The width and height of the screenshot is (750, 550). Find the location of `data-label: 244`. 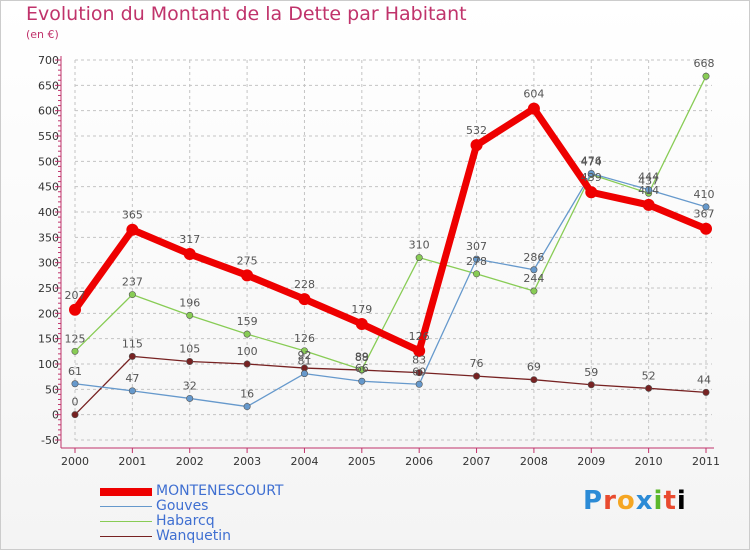

data-label: 244 is located at coordinates (533, 278).